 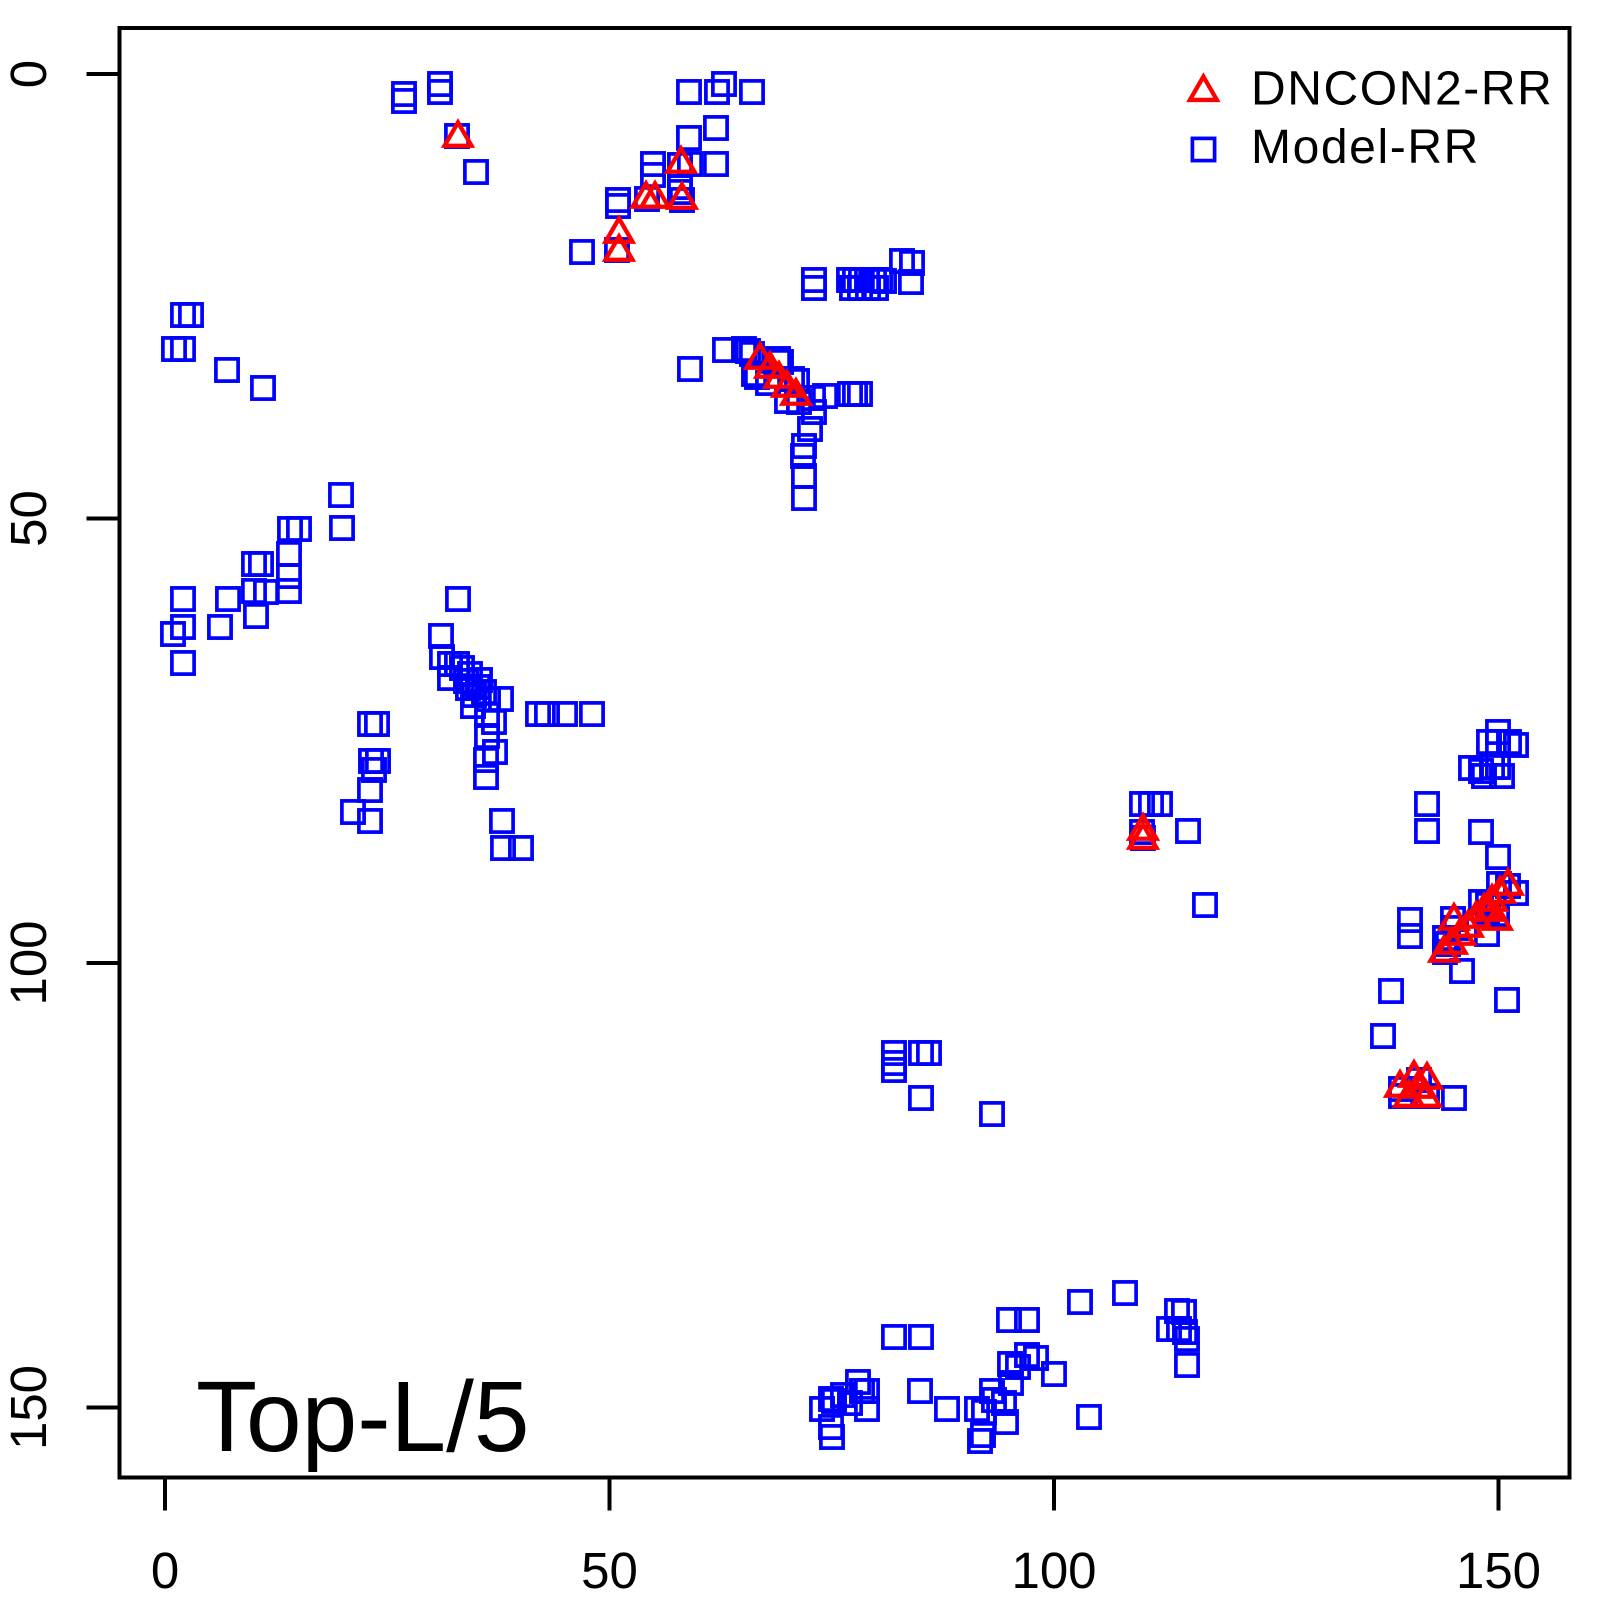 I want to click on svg-text: DNCON2-RR, so click(x=1402, y=89).